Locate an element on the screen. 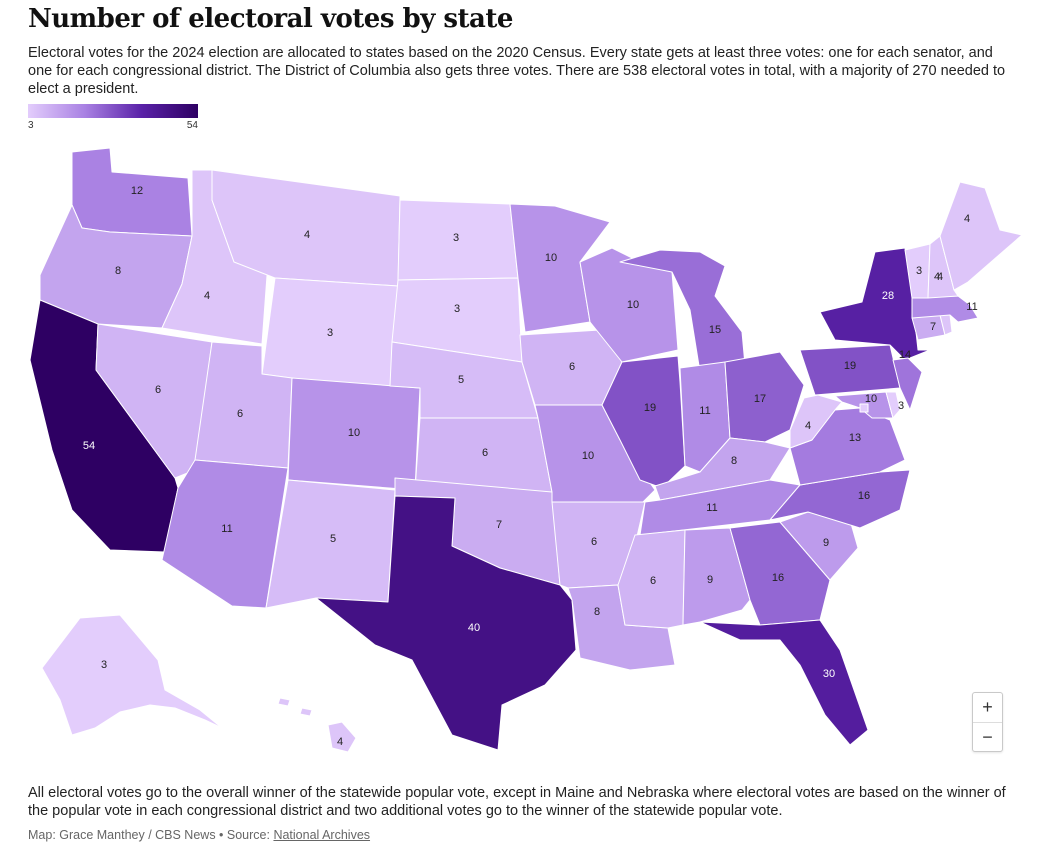  zoom-out-button: − is located at coordinates (987, 737).